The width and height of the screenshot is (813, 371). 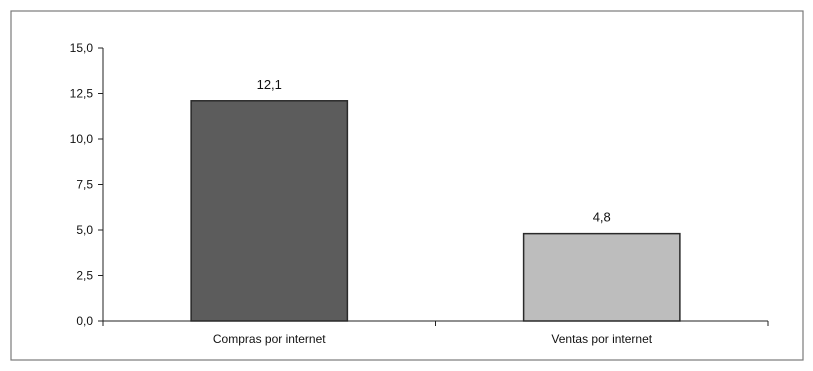 What do you see at coordinates (269, 84) in the screenshot?
I see `data-label-1: 12,1` at bounding box center [269, 84].